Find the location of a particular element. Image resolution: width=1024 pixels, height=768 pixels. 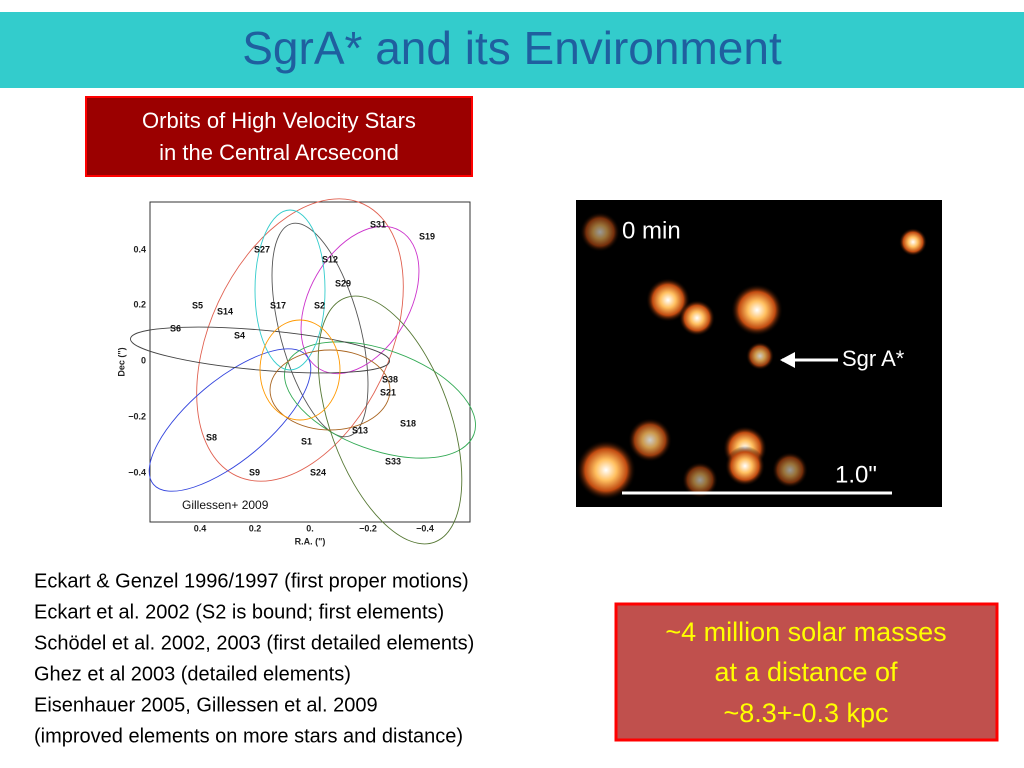

orbit-box is located at coordinates (279, 136).